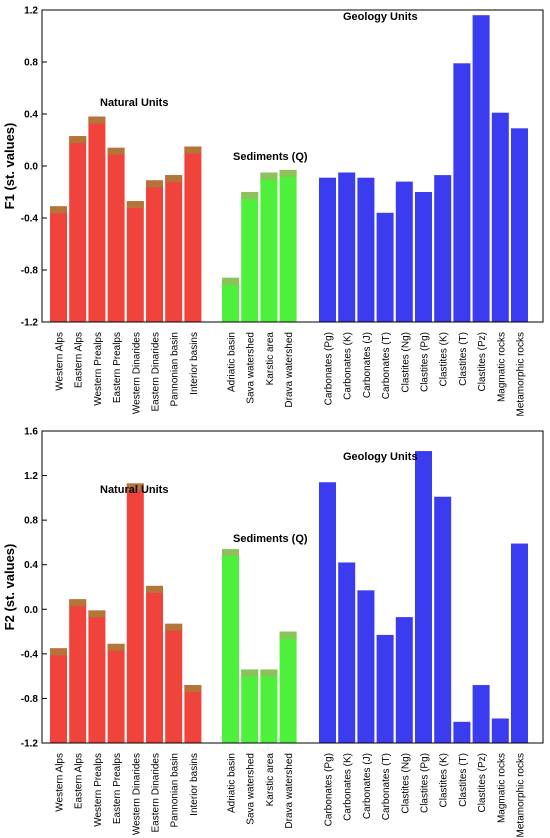 The image size is (550, 838). Describe the element at coordinates (31, 521) in the screenshot. I see `y-tick-label: 0.8` at that location.